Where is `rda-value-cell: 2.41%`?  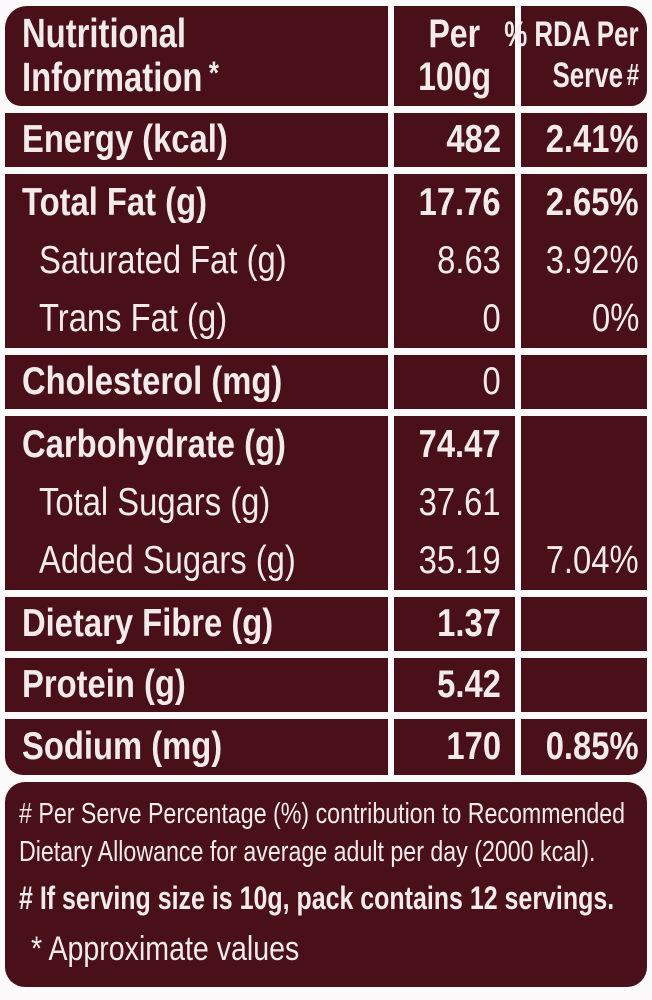 rda-value-cell: 2.41% is located at coordinates (584, 140).